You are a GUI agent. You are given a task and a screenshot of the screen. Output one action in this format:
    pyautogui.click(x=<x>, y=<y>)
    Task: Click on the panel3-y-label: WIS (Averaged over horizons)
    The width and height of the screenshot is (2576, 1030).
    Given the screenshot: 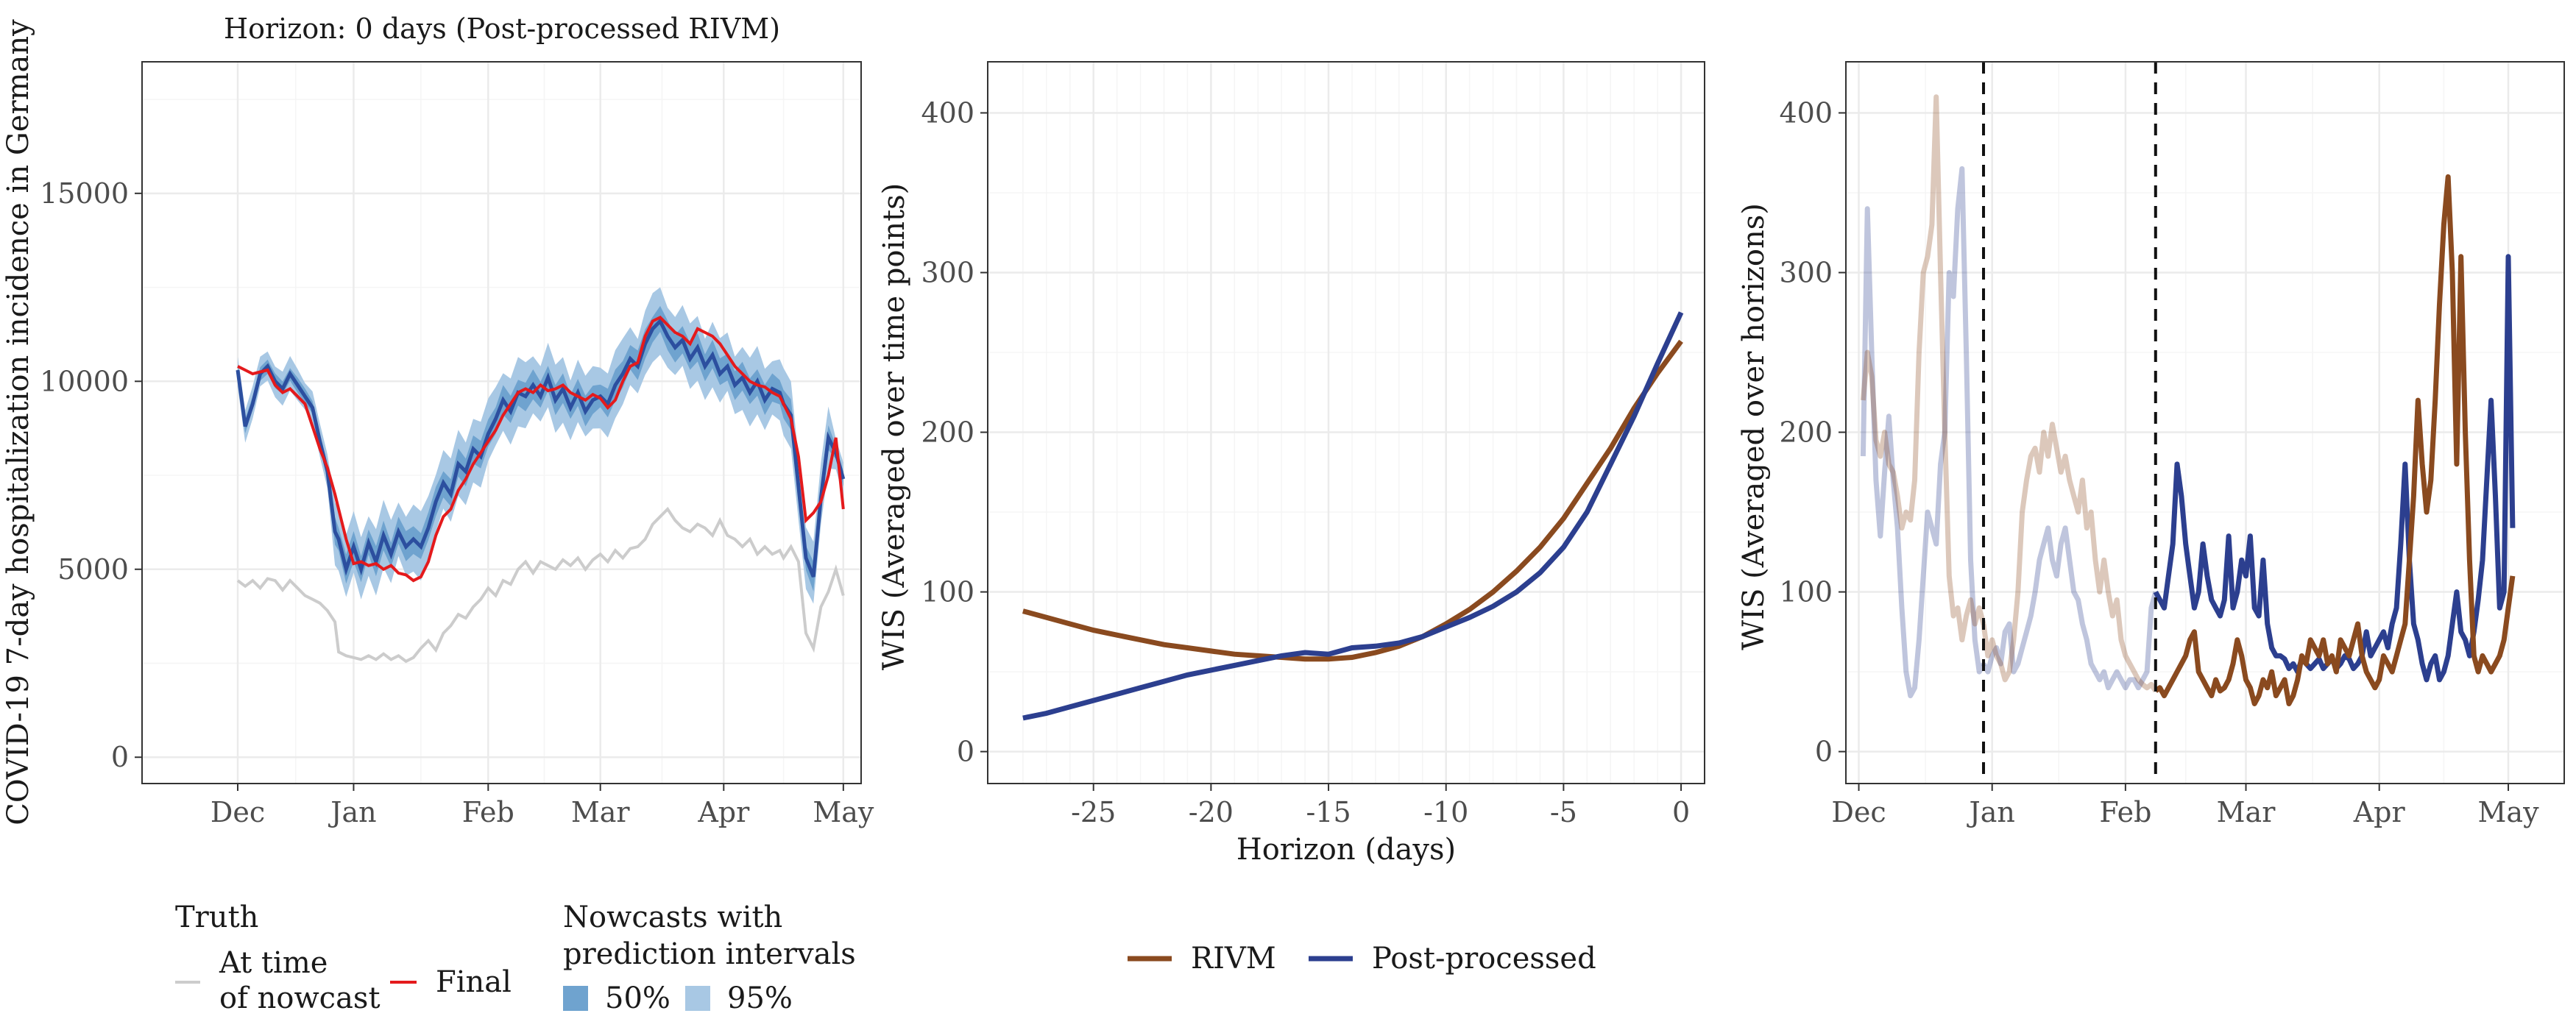 What is the action you would take?
    pyautogui.click(x=1754, y=426)
    